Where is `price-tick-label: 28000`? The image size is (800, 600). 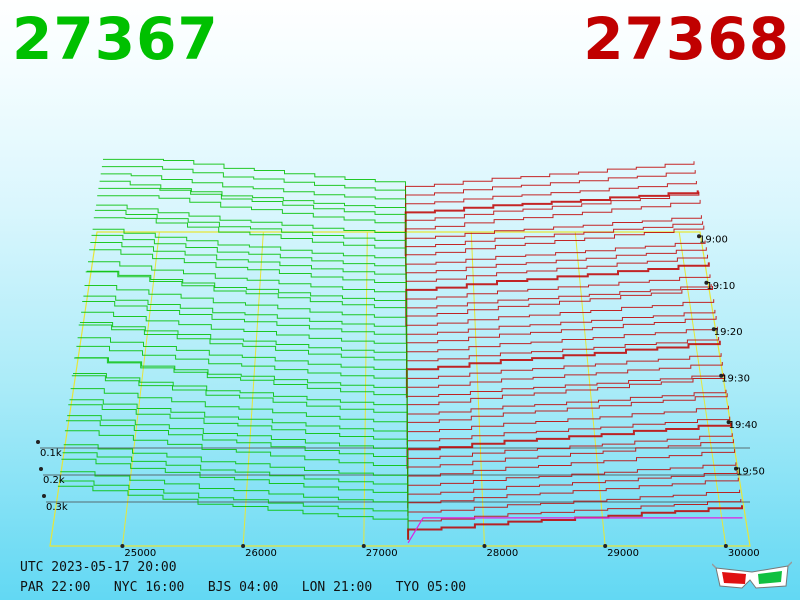
price-tick-label: 28000 is located at coordinates (502, 553).